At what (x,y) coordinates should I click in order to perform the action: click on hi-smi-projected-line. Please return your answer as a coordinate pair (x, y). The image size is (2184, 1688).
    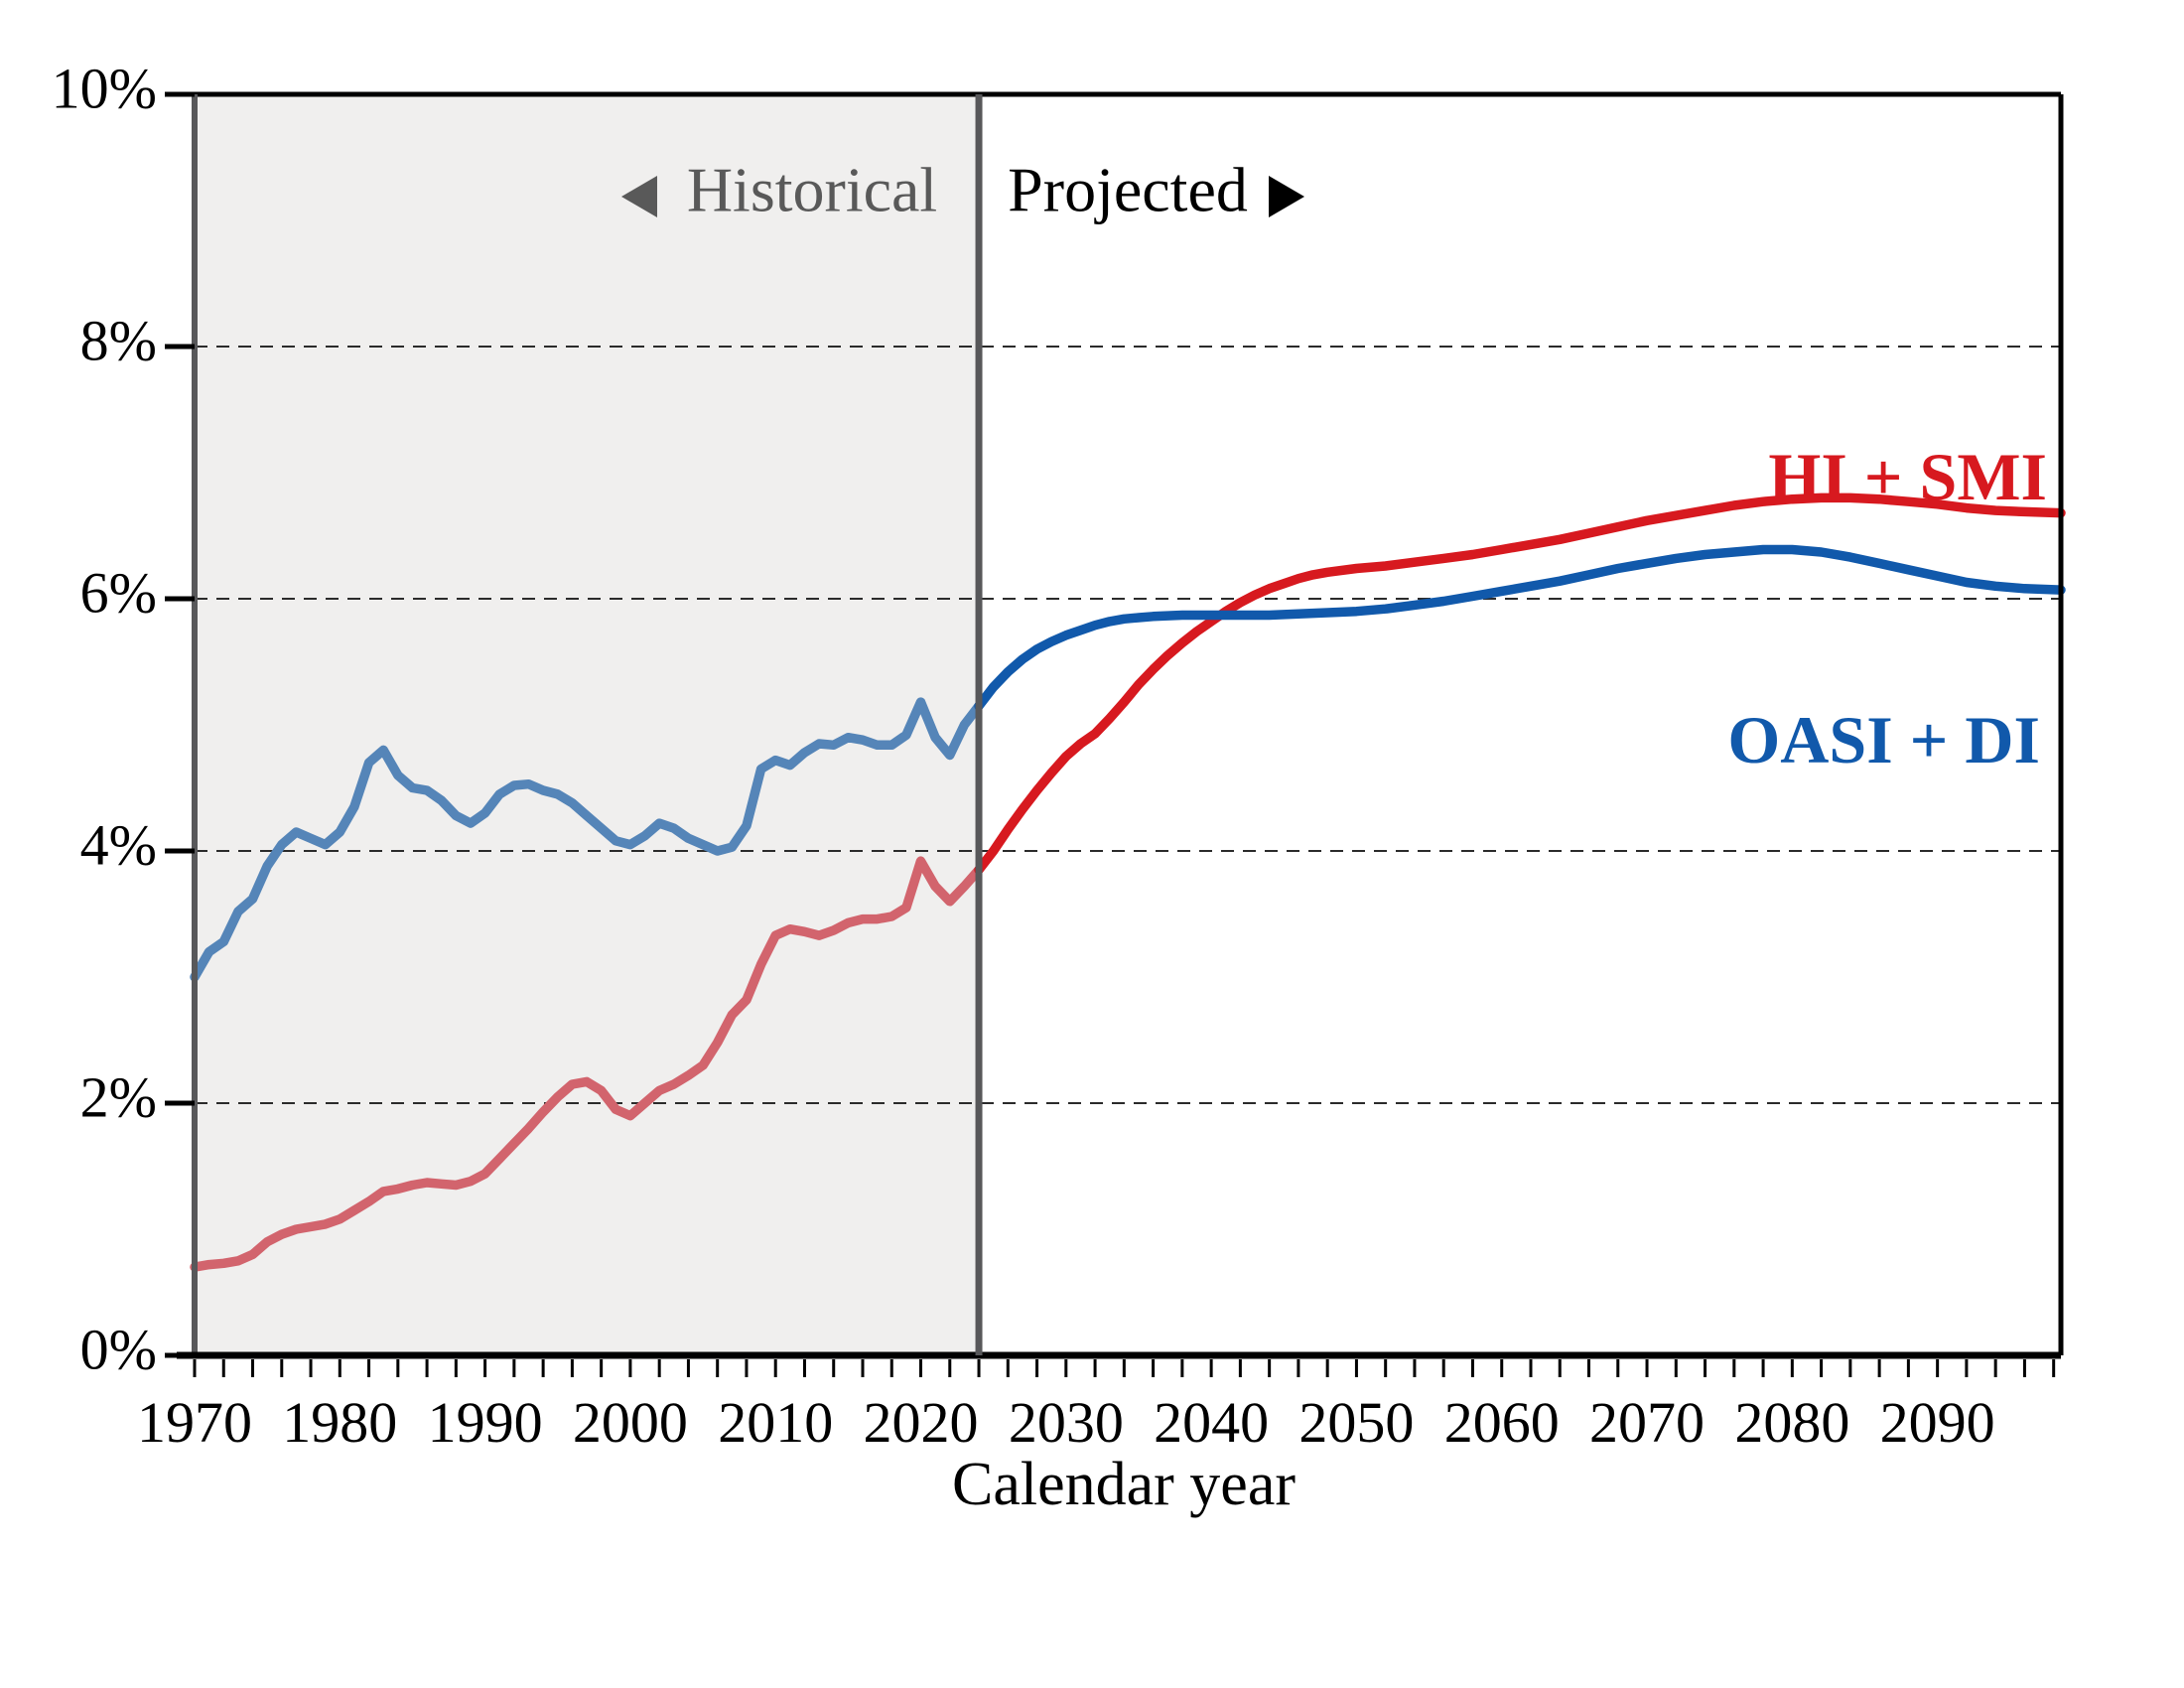
    Looking at the image, I should click on (1520, 683).